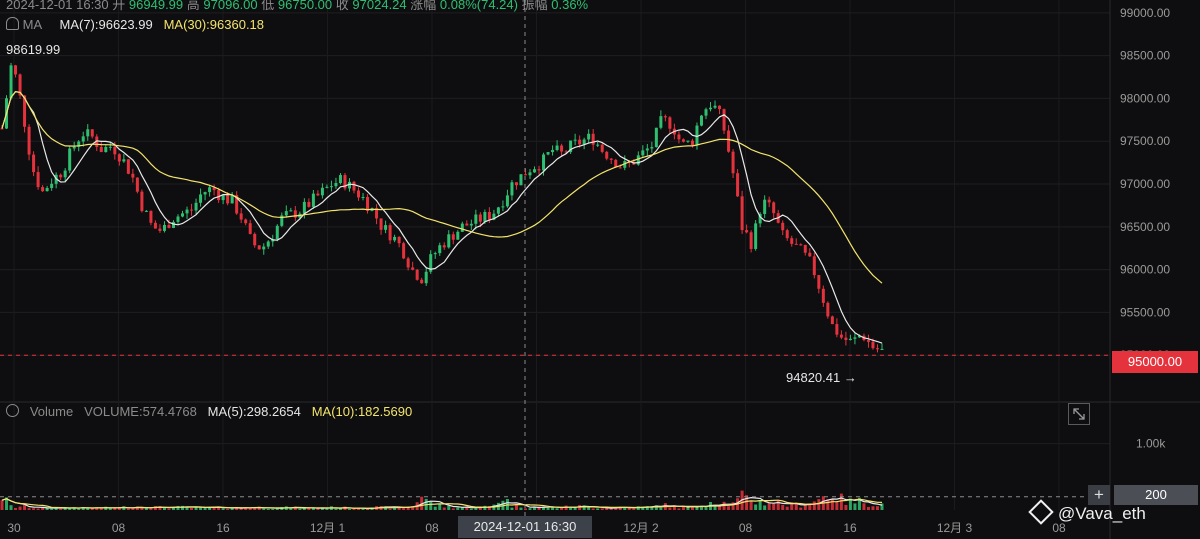 The image size is (1200, 539). What do you see at coordinates (328, 528) in the screenshot?
I see `time-tick-label: 12月 1` at bounding box center [328, 528].